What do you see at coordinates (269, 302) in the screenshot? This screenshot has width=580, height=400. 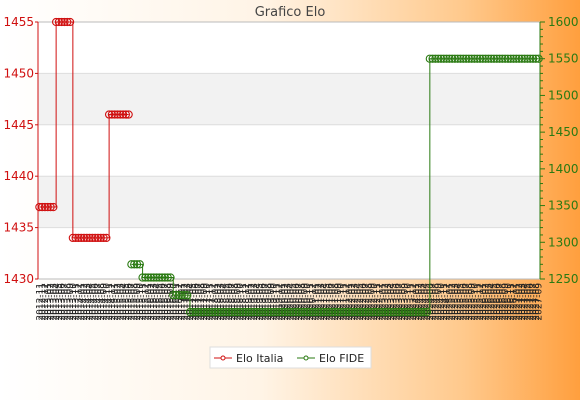 I see `x-tick-label: 2019-08` at bounding box center [269, 302].